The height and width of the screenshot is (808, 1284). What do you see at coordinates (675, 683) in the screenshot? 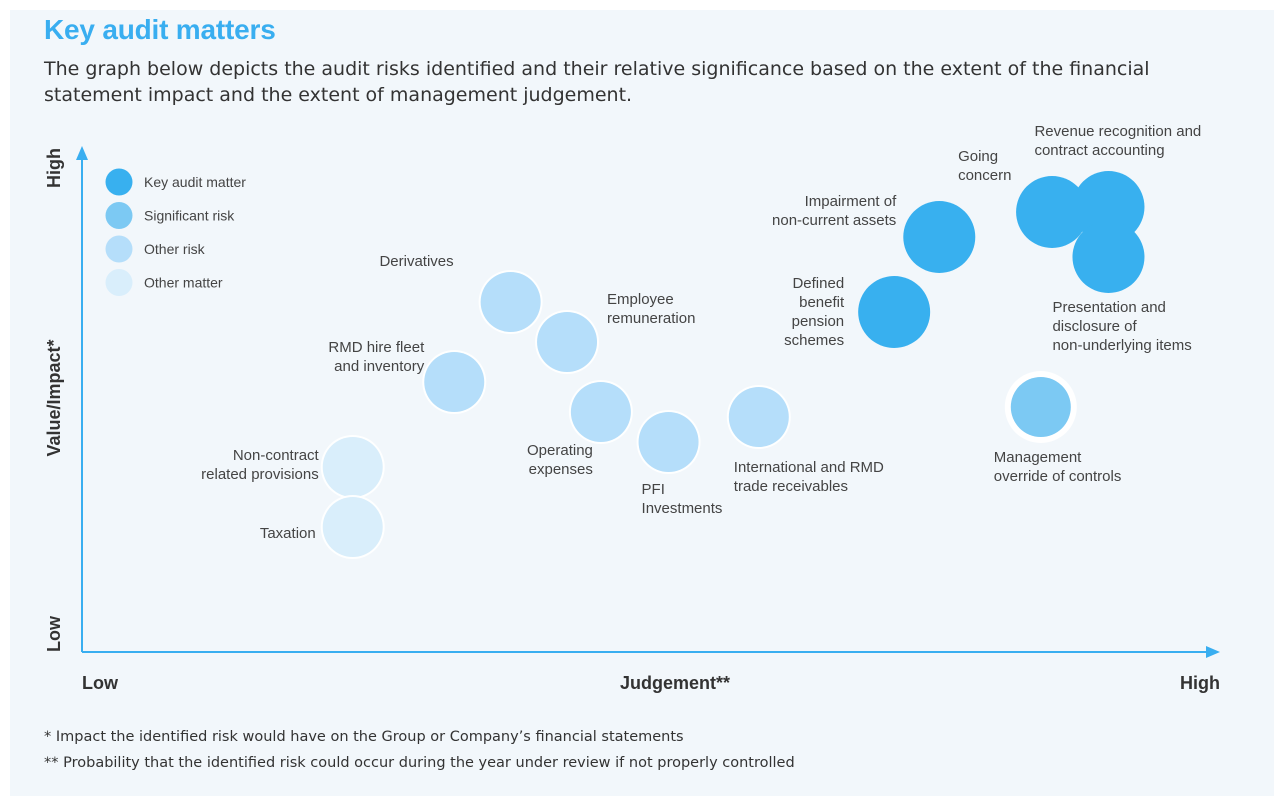
I see `x-axis-label: Judgement**` at bounding box center [675, 683].